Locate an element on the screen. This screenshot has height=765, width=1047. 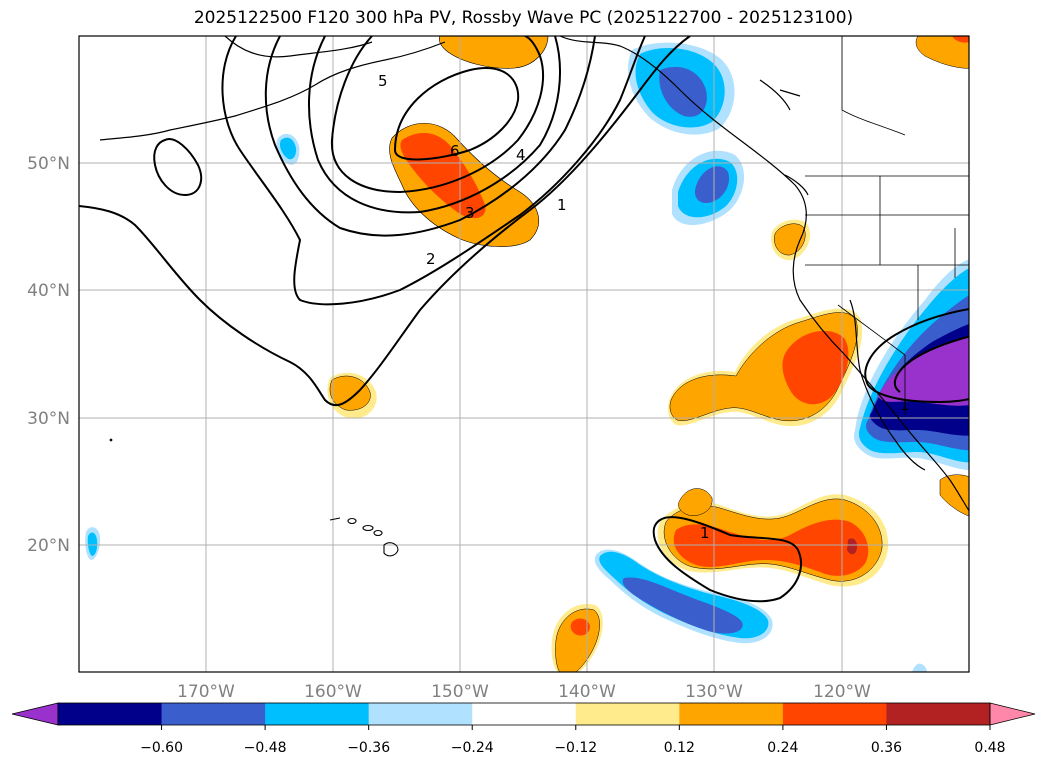
contour-label-4: 4 is located at coordinates (521, 155).